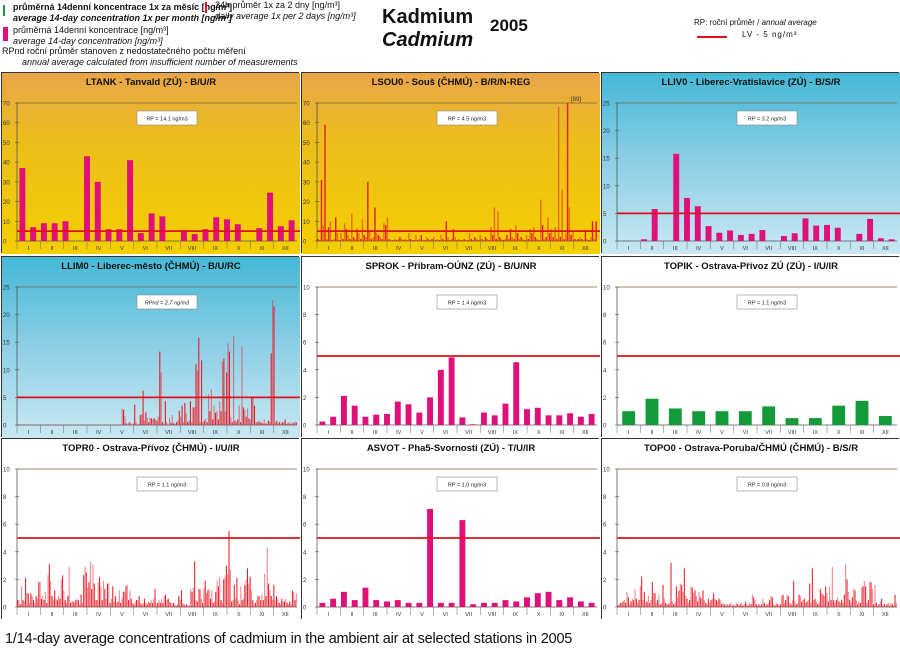 The width and height of the screenshot is (900, 655). I want to click on chart-background, so click(151, 347).